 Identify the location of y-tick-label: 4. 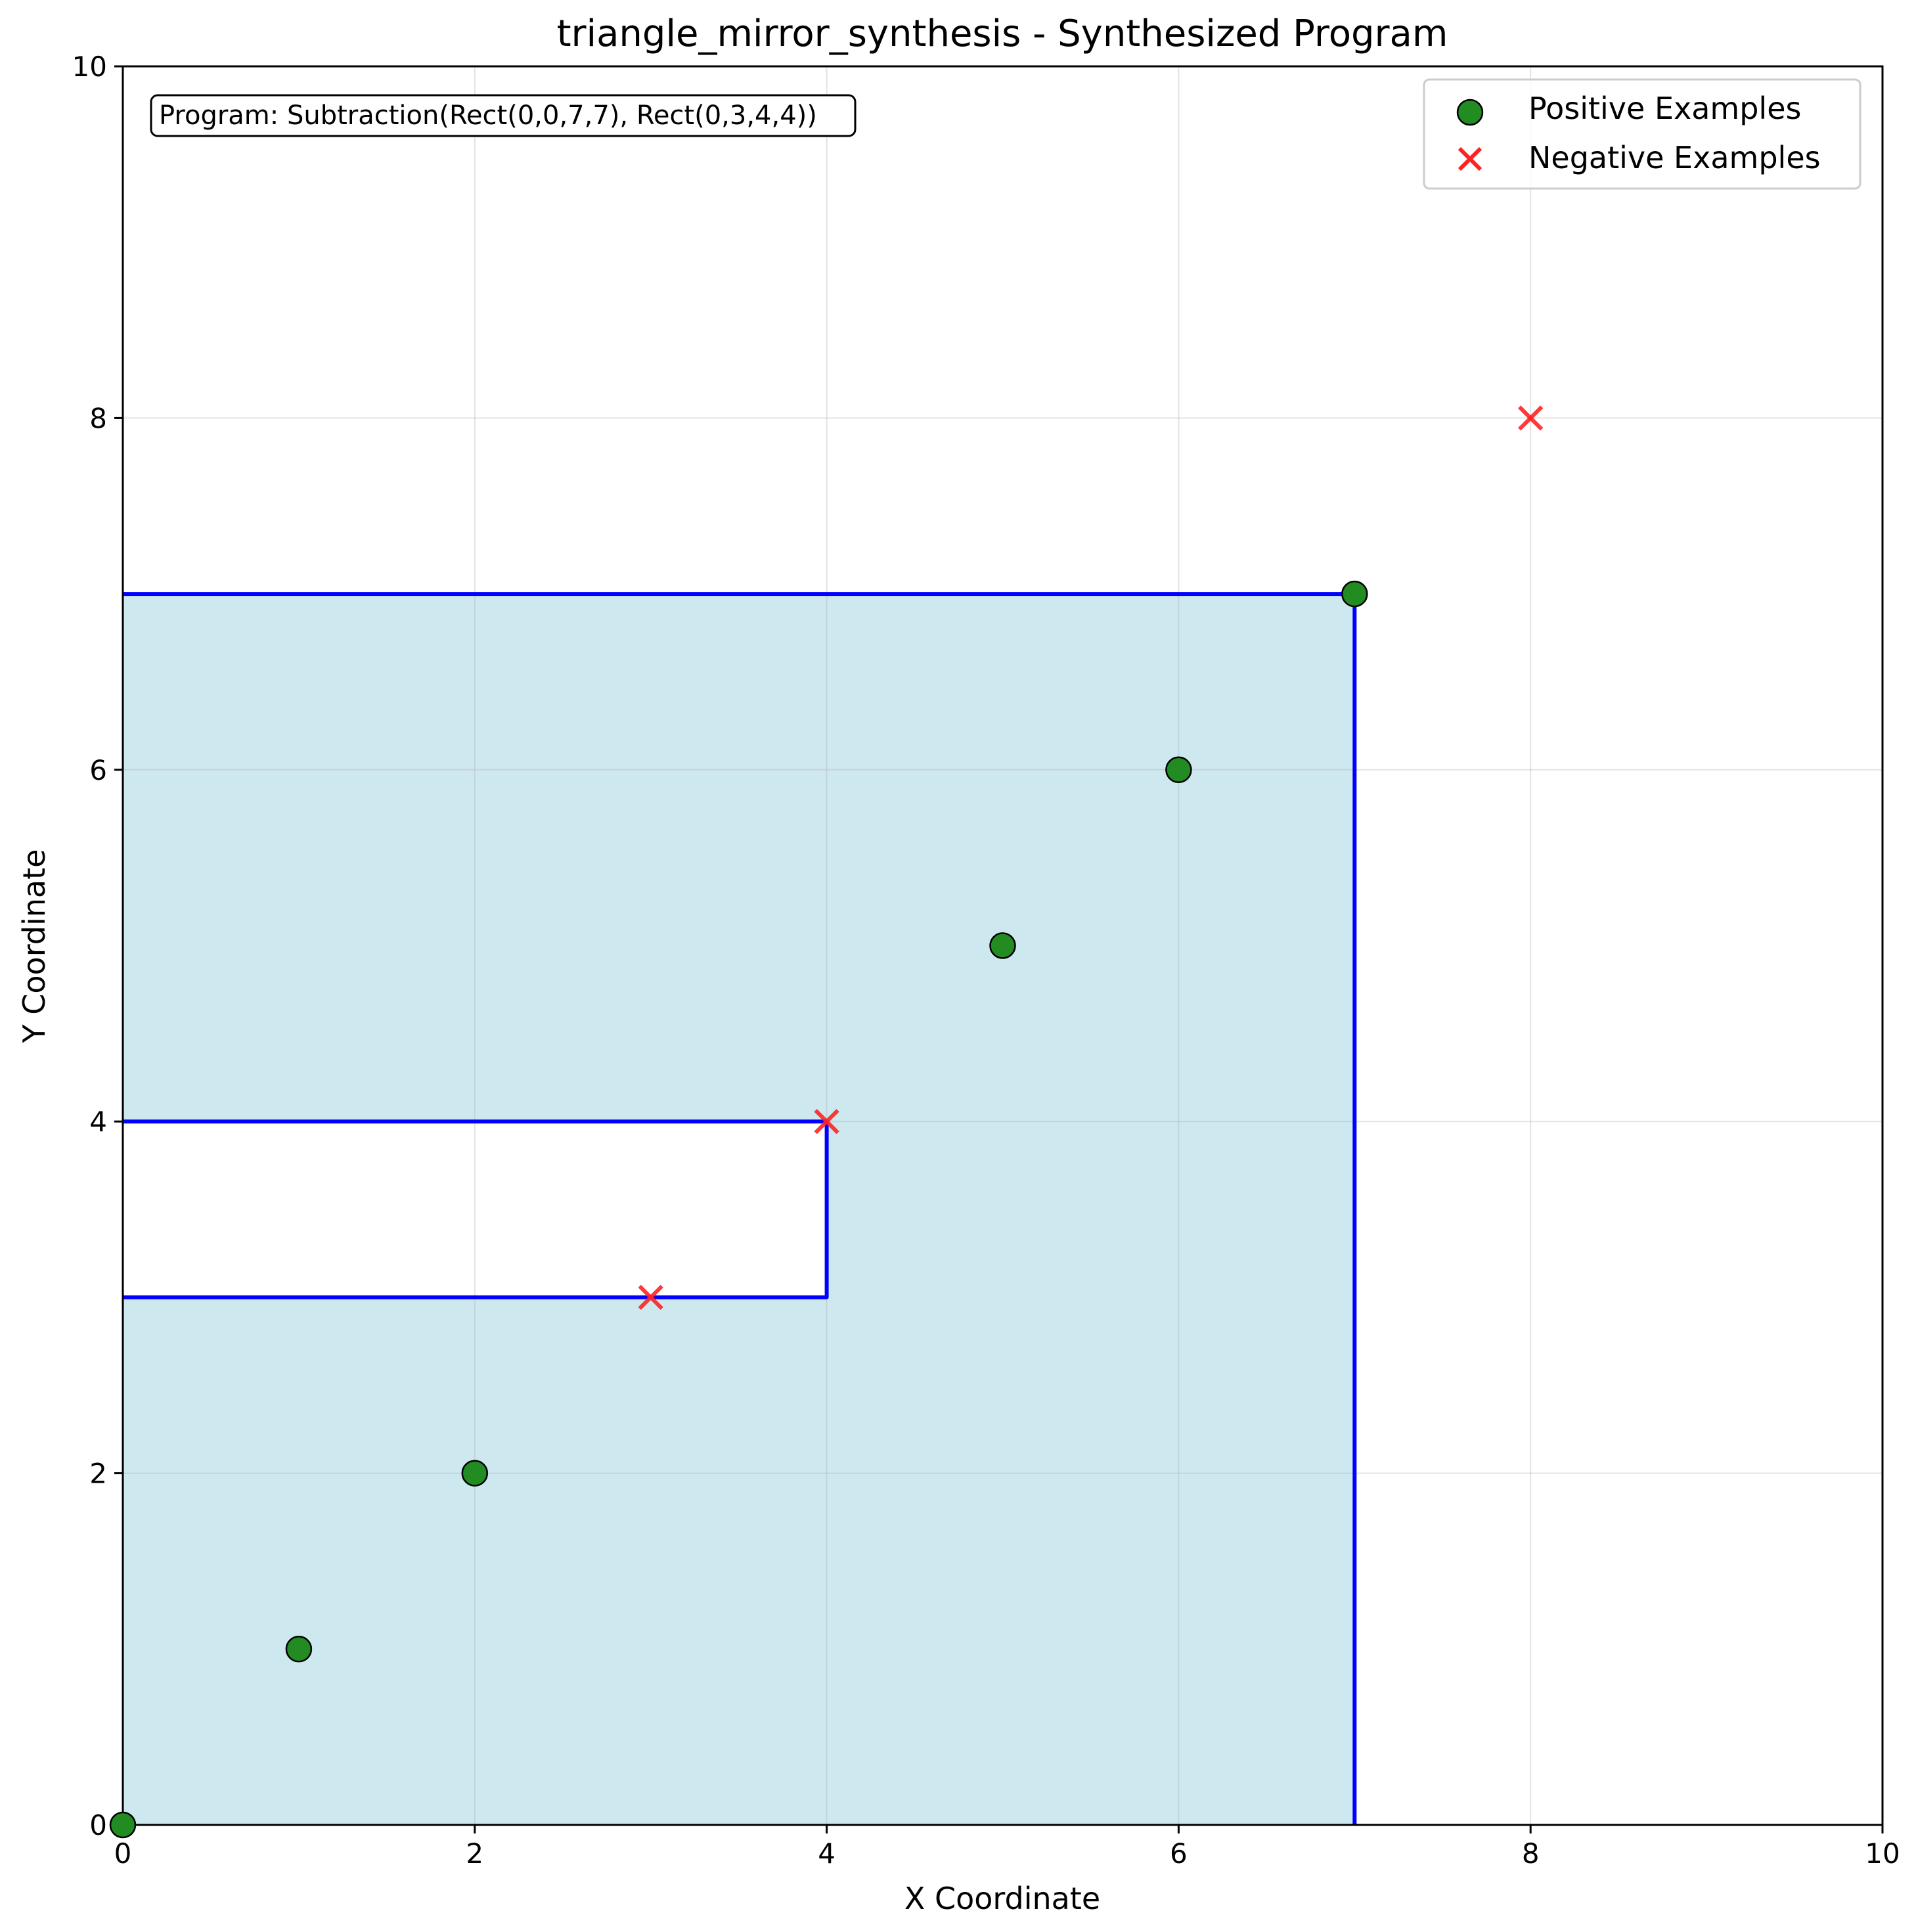
(98, 1122).